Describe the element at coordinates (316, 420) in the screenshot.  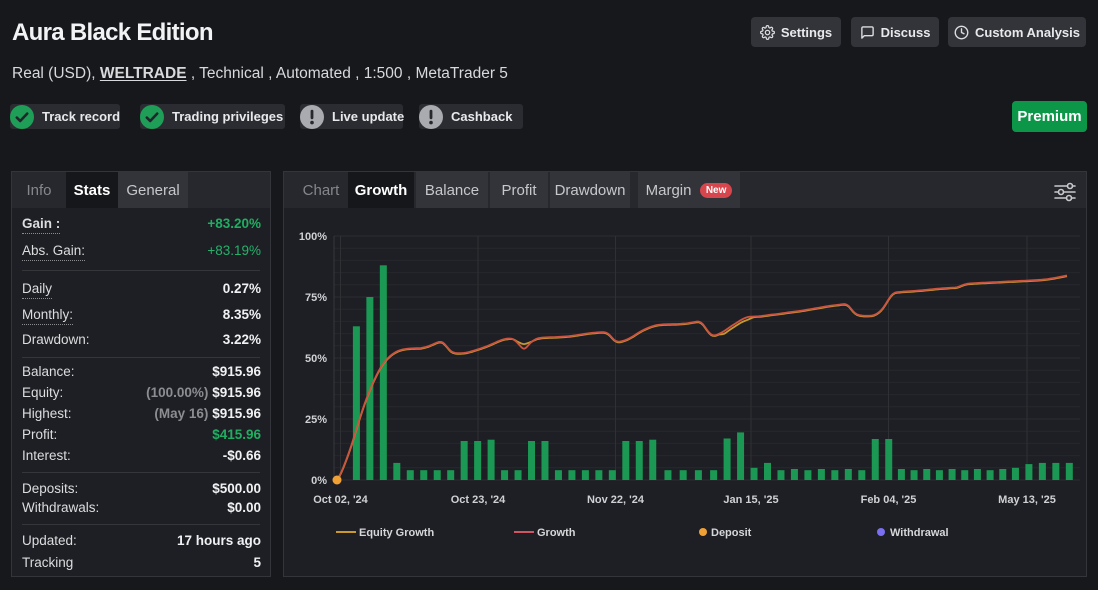
I see `svg-text: 25%` at that location.